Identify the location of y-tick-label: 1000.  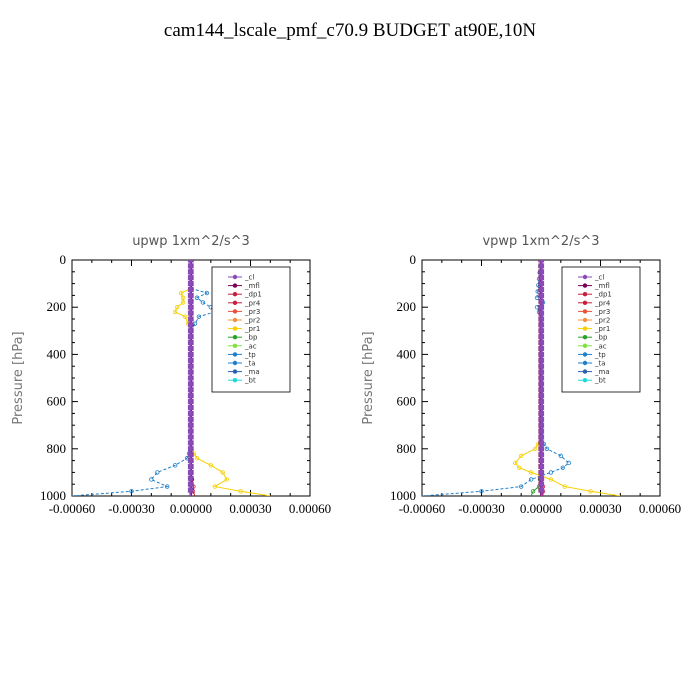
(53, 495).